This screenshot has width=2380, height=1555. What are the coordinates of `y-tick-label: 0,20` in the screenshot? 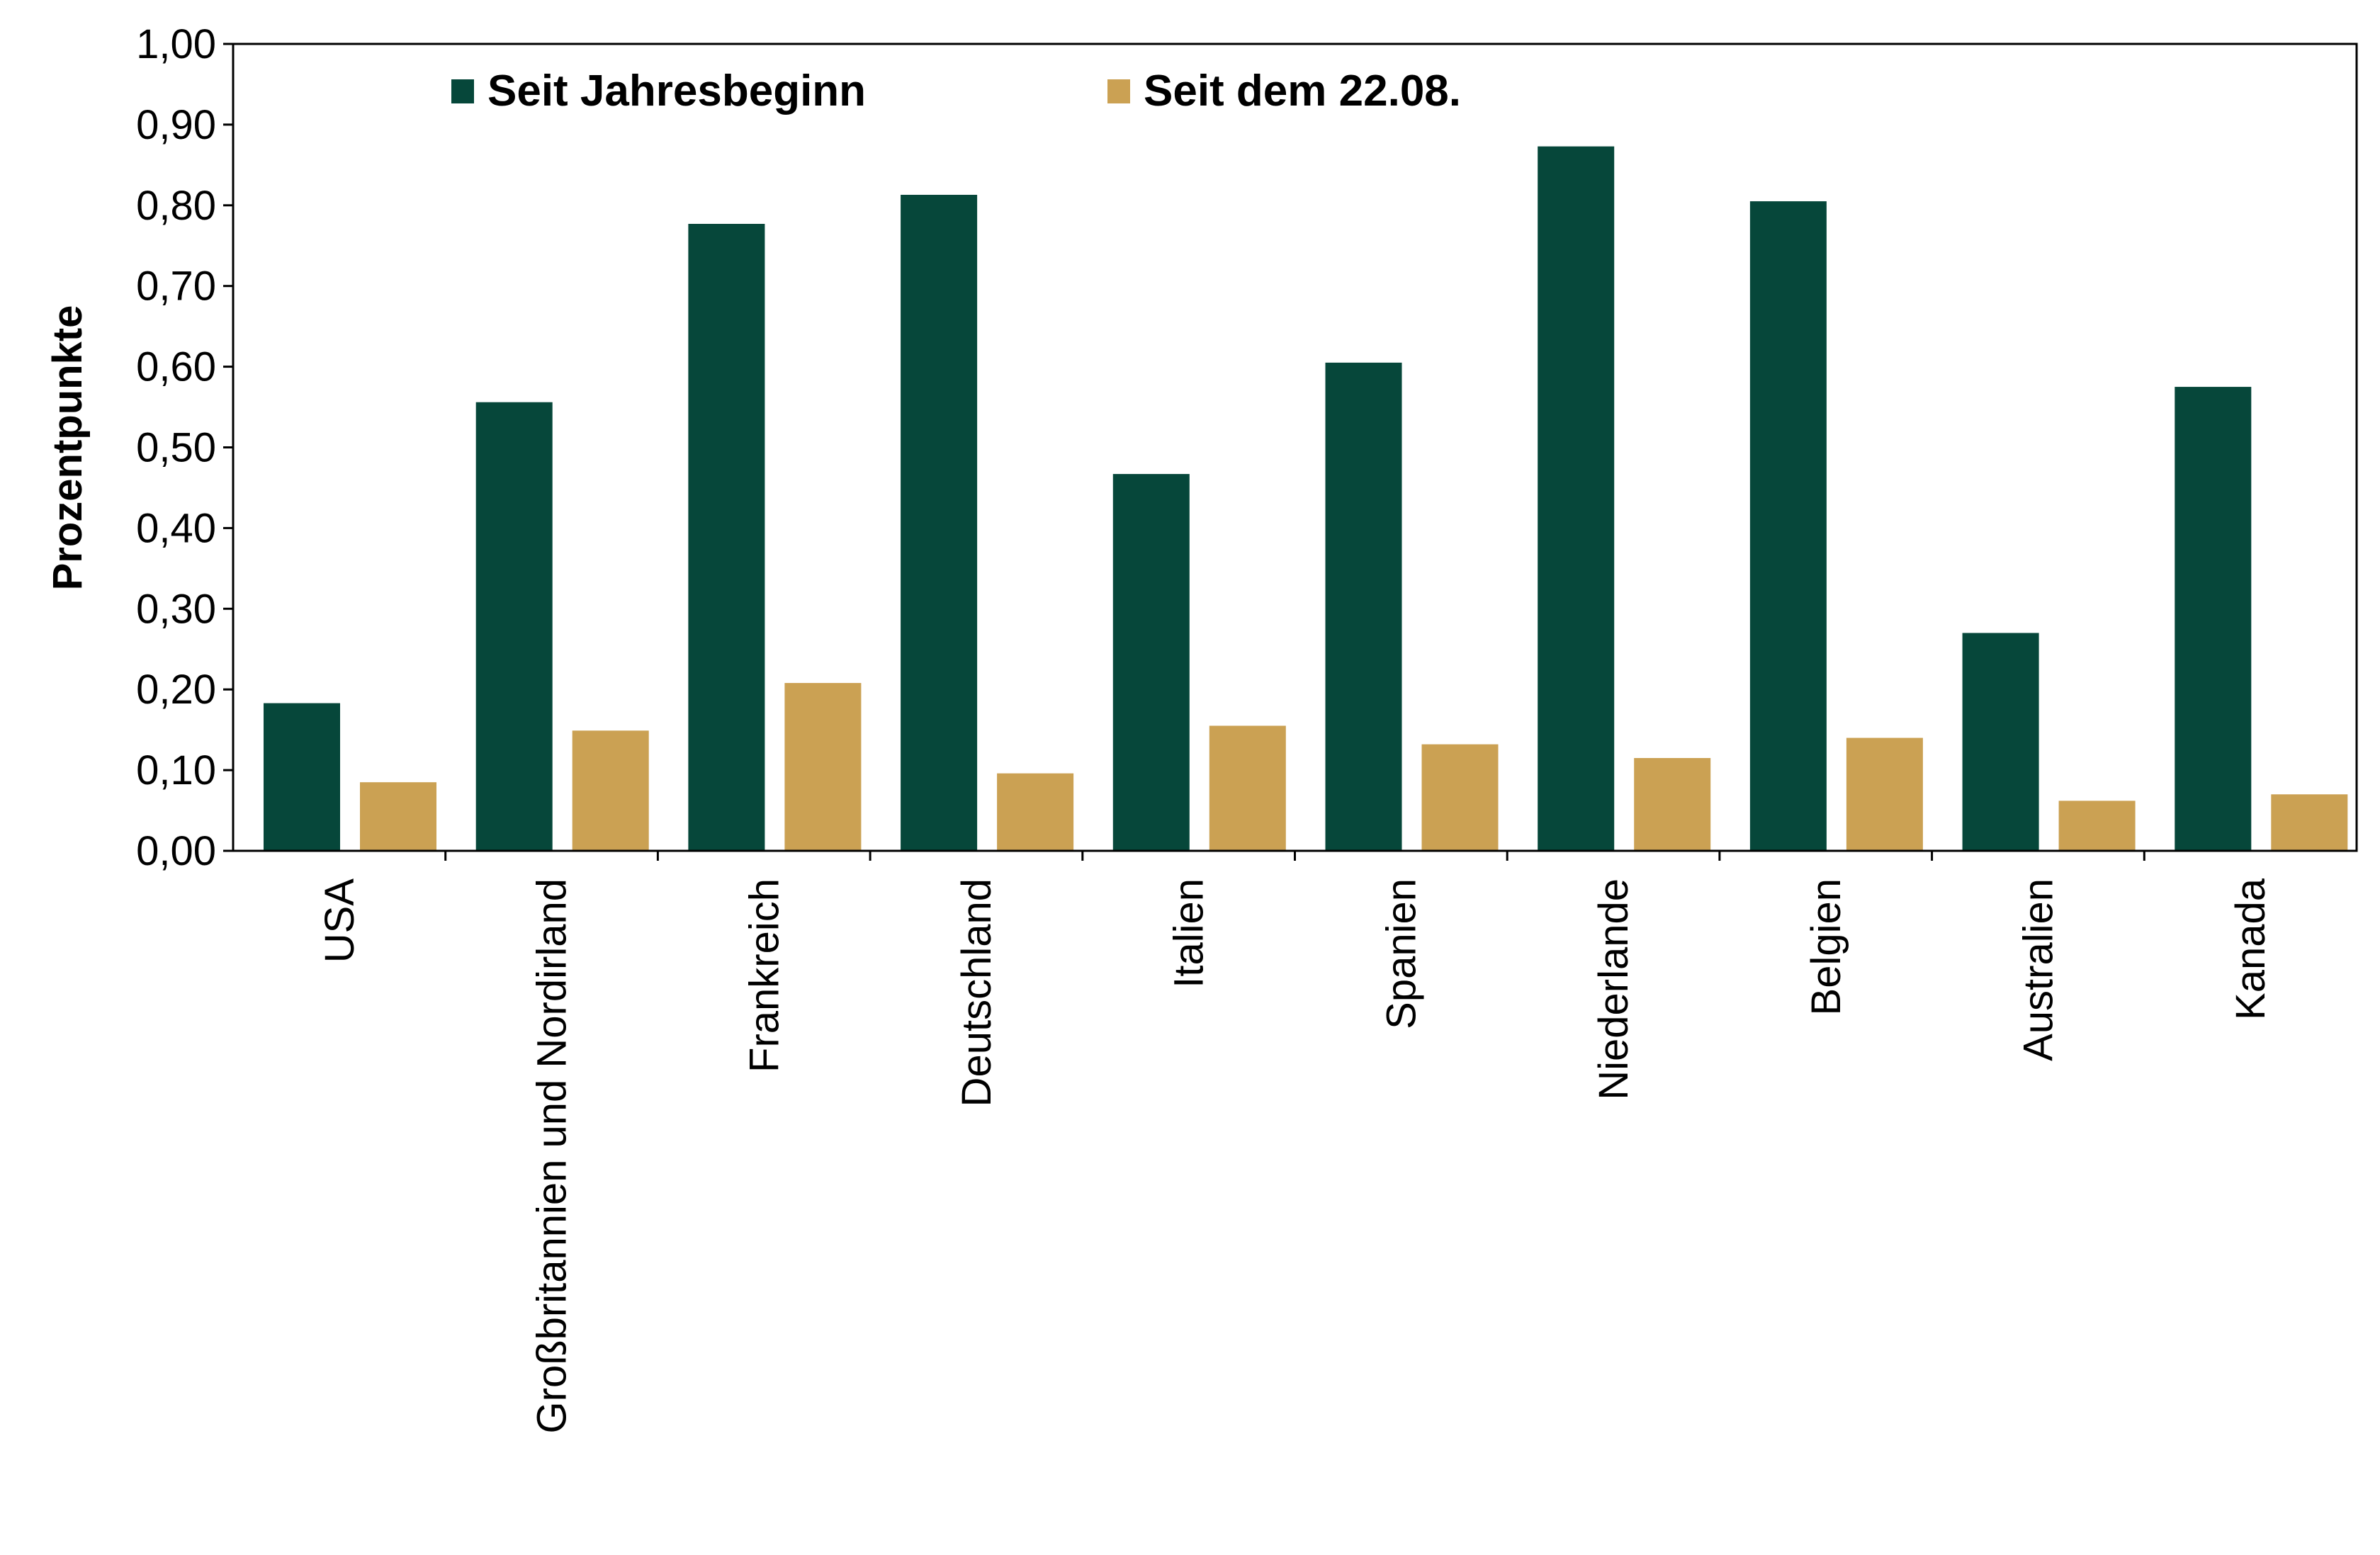 It's located at (176, 690).